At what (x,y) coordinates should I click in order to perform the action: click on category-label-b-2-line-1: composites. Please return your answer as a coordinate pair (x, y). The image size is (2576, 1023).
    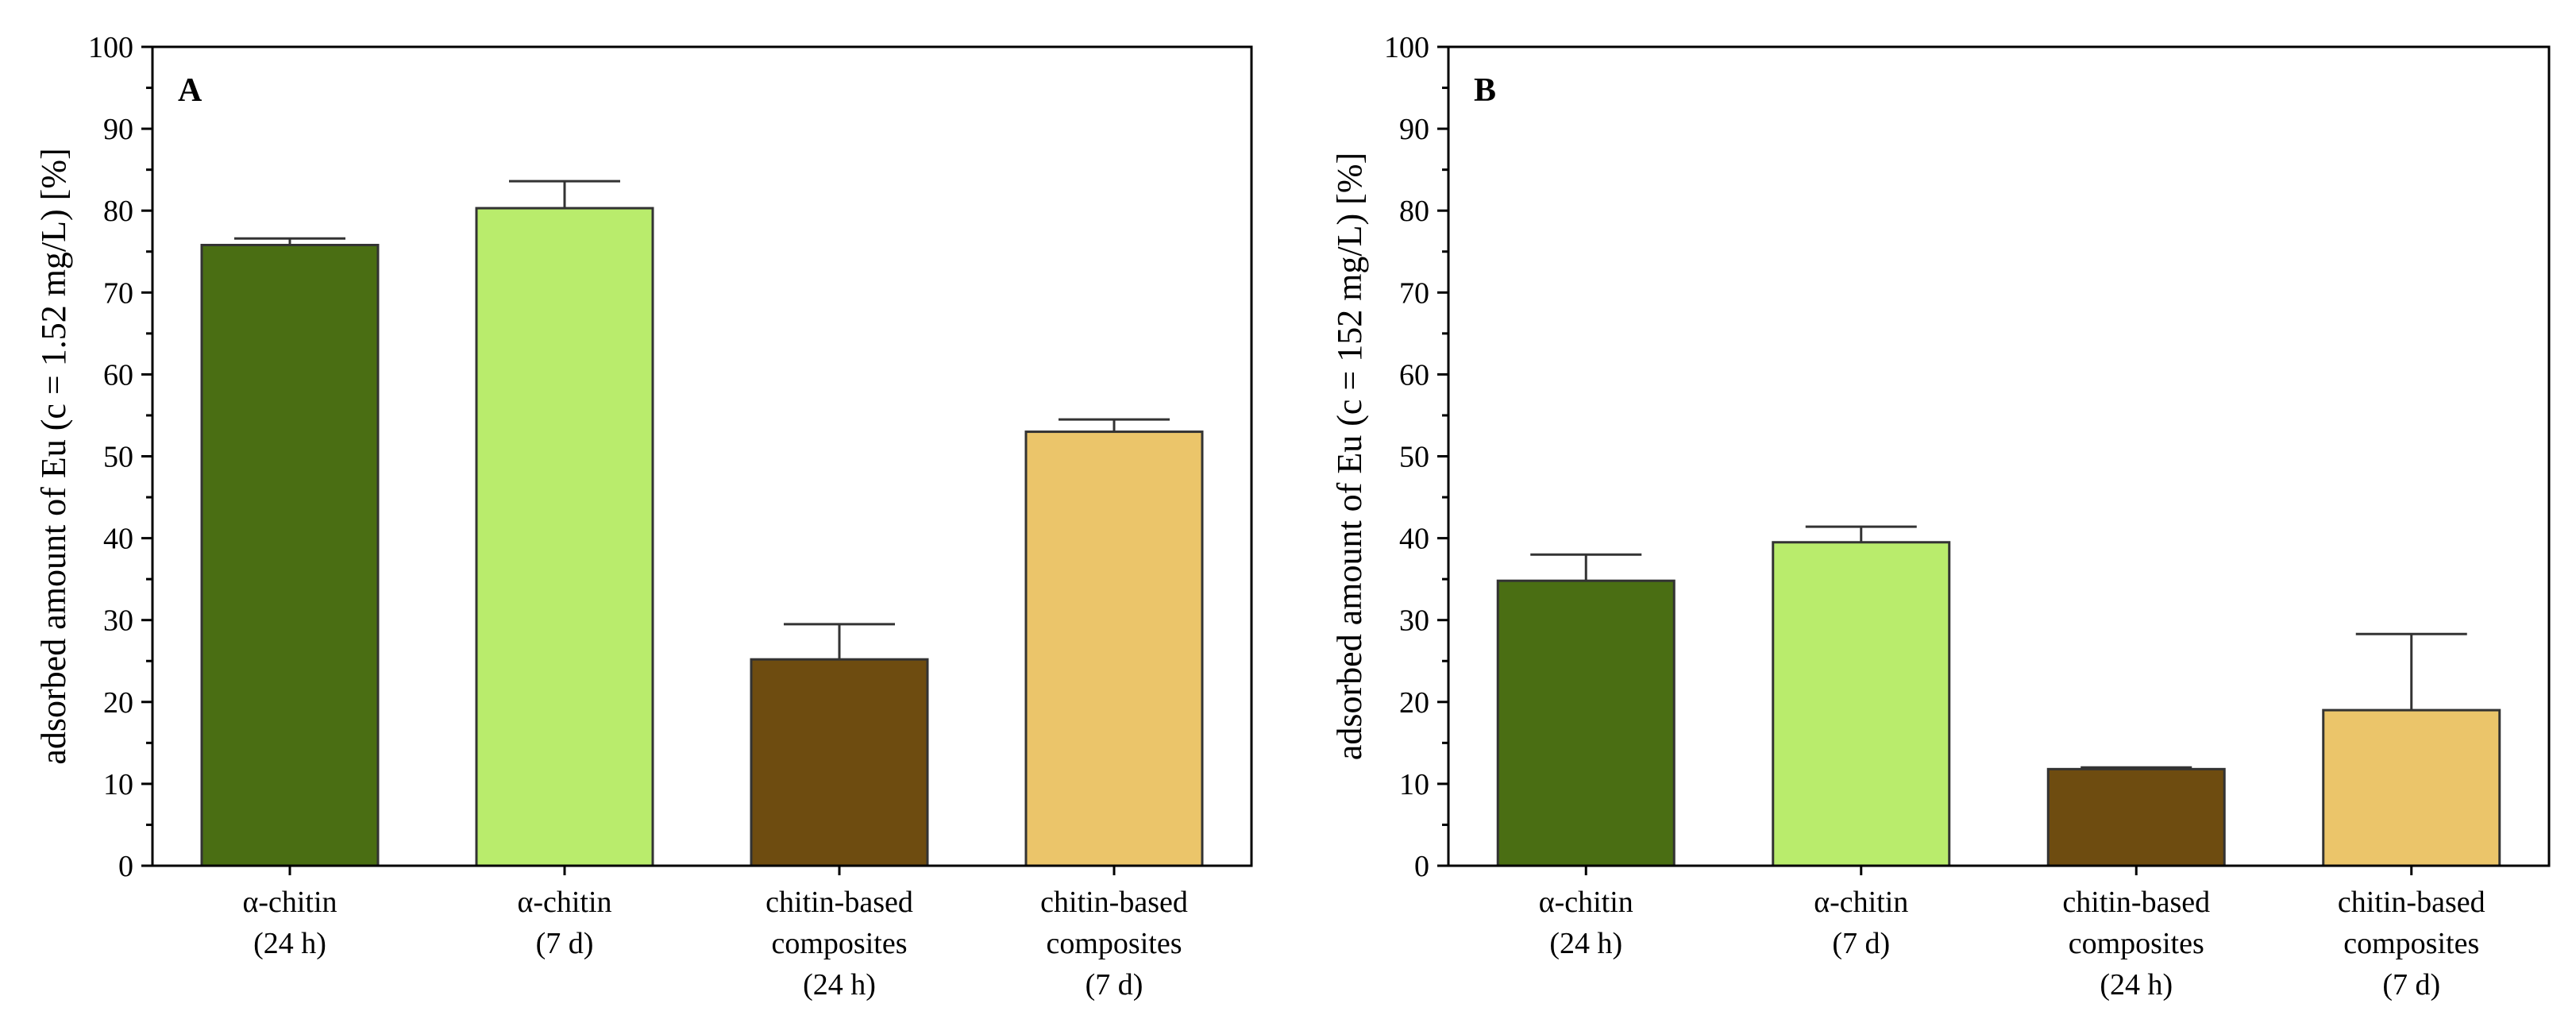
    Looking at the image, I should click on (2136, 943).